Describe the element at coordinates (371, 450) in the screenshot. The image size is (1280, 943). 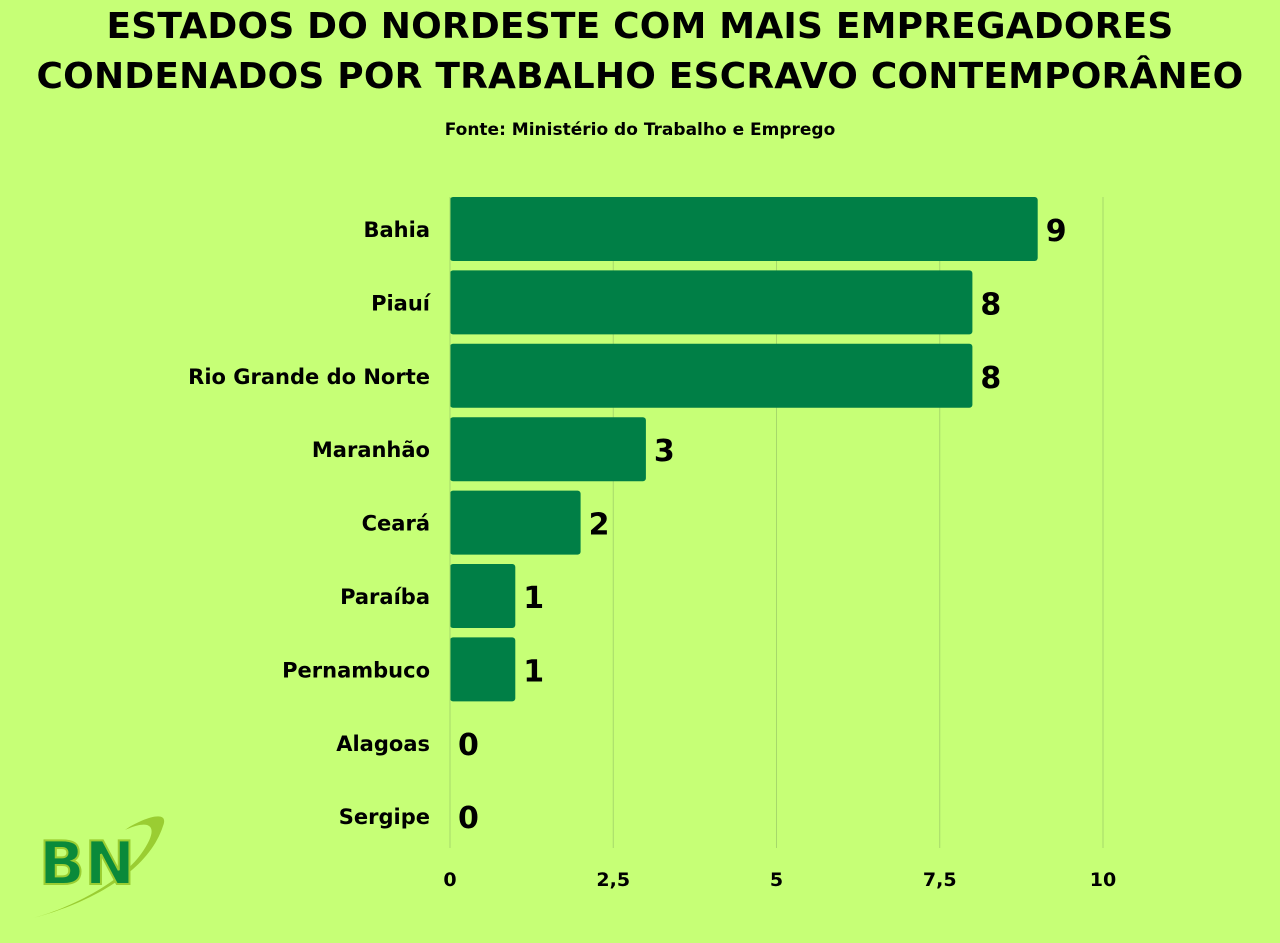
I see `category-label: Maranhão` at that location.